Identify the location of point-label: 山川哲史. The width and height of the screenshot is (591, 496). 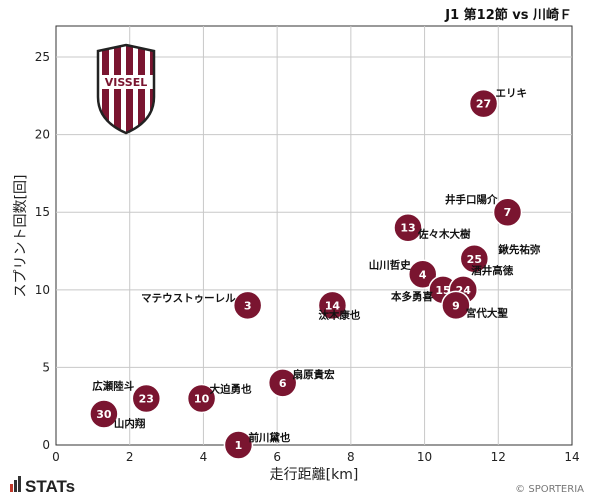
(390, 264).